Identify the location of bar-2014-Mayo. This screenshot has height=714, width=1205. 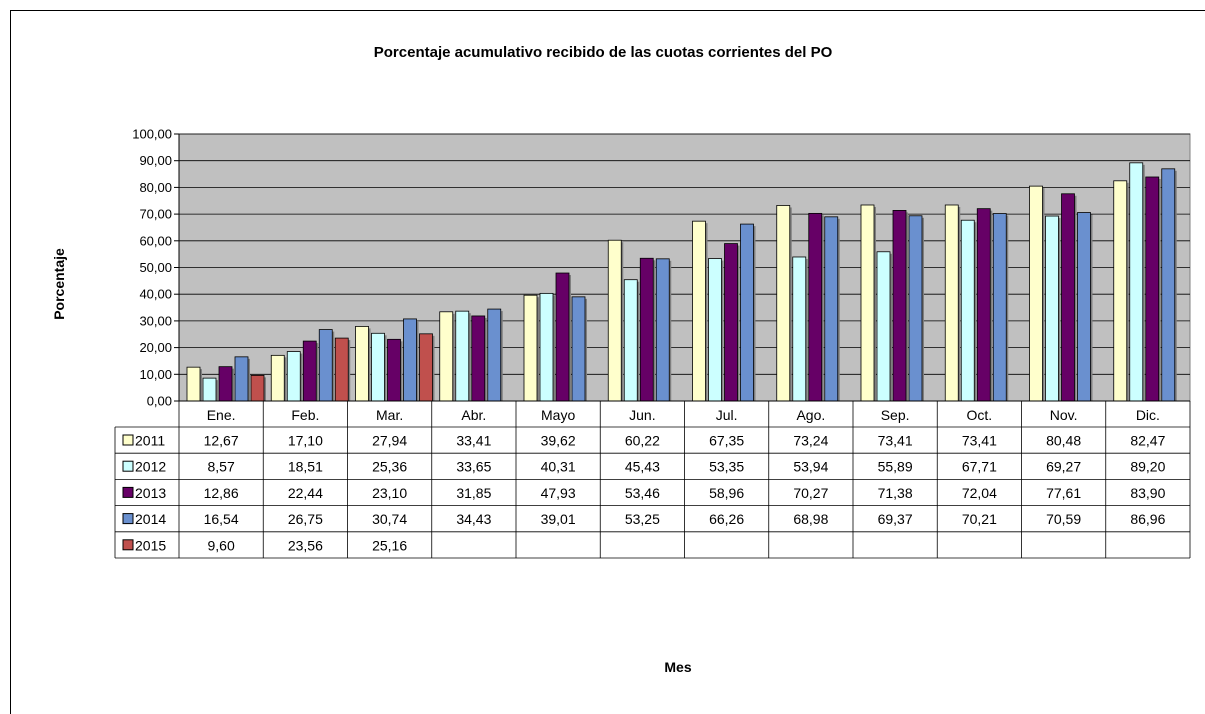
(578, 349).